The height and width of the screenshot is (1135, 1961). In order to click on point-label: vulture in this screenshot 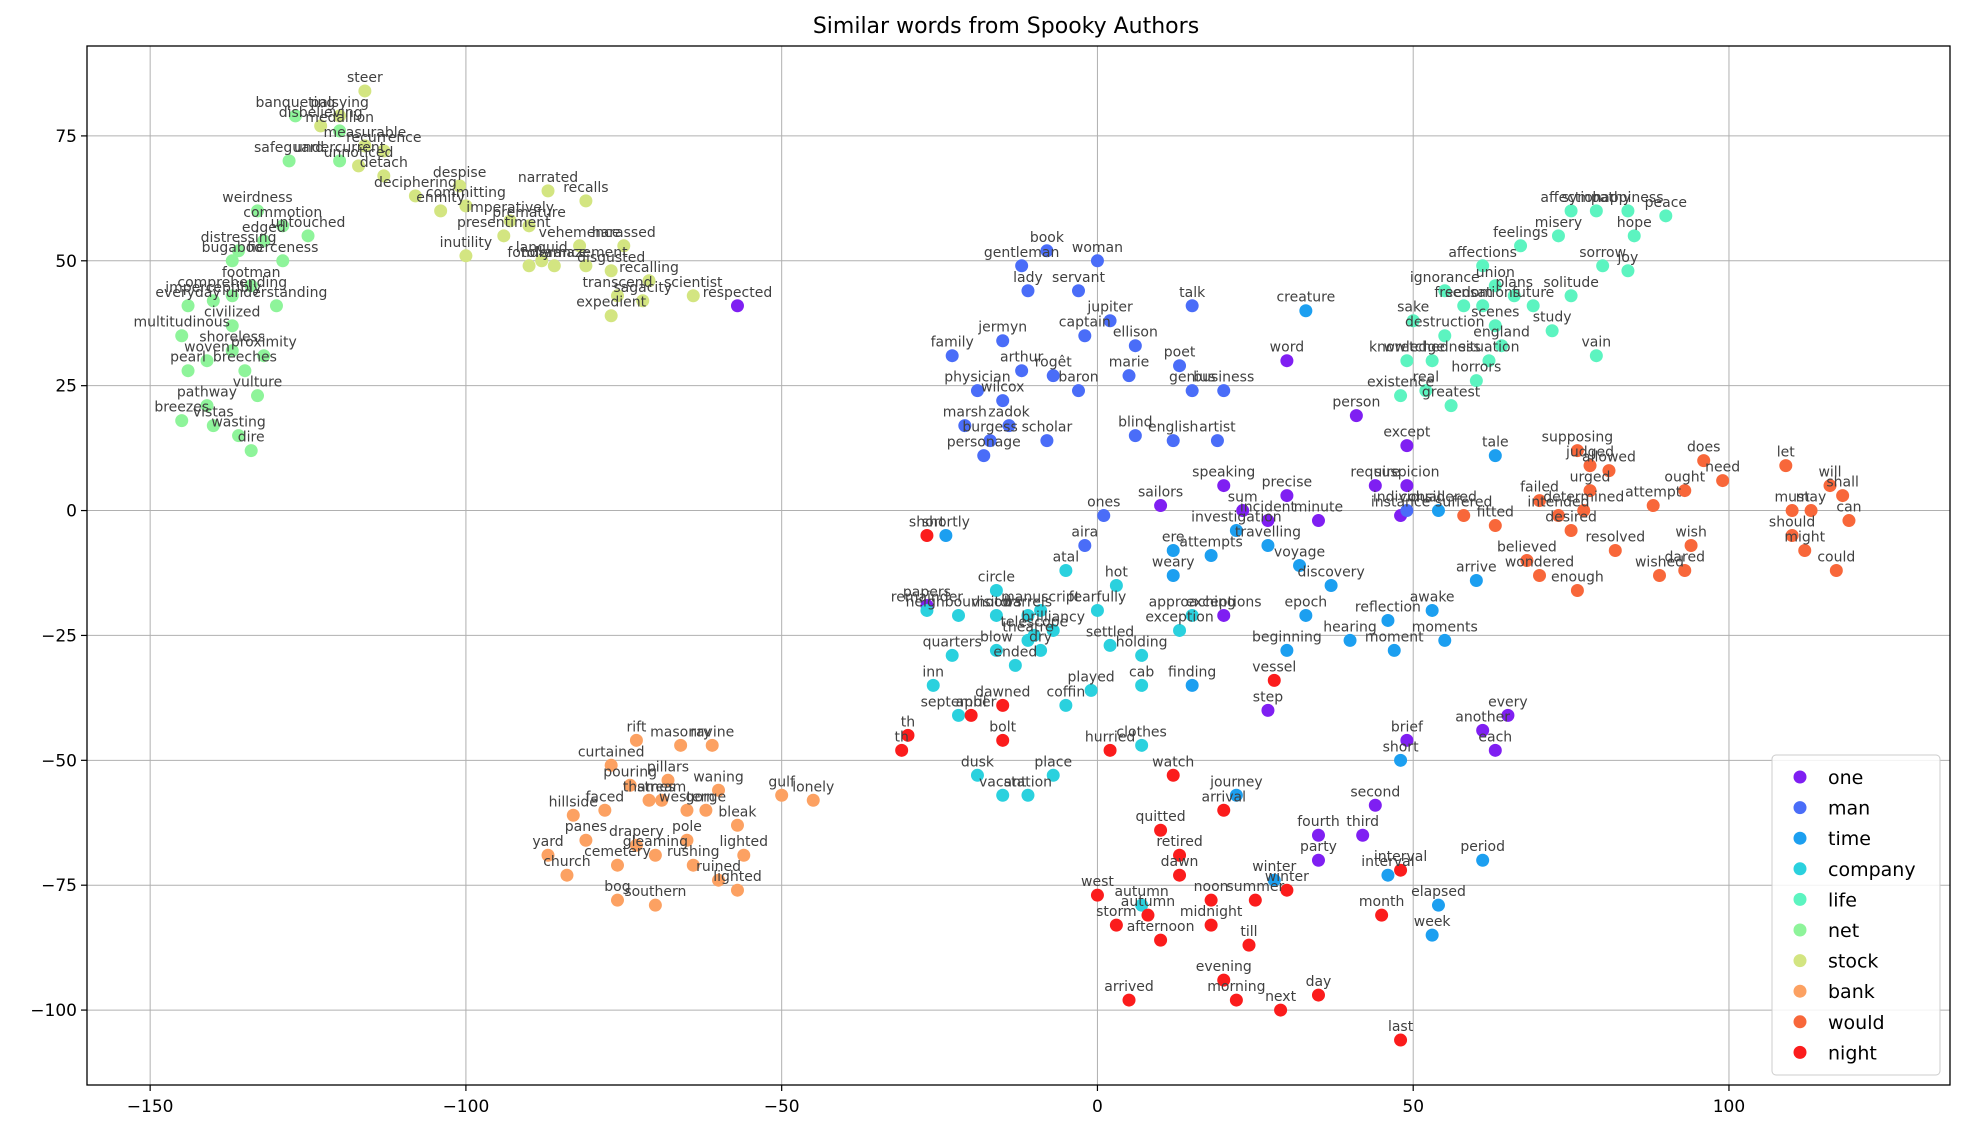, I will do `click(257, 383)`.